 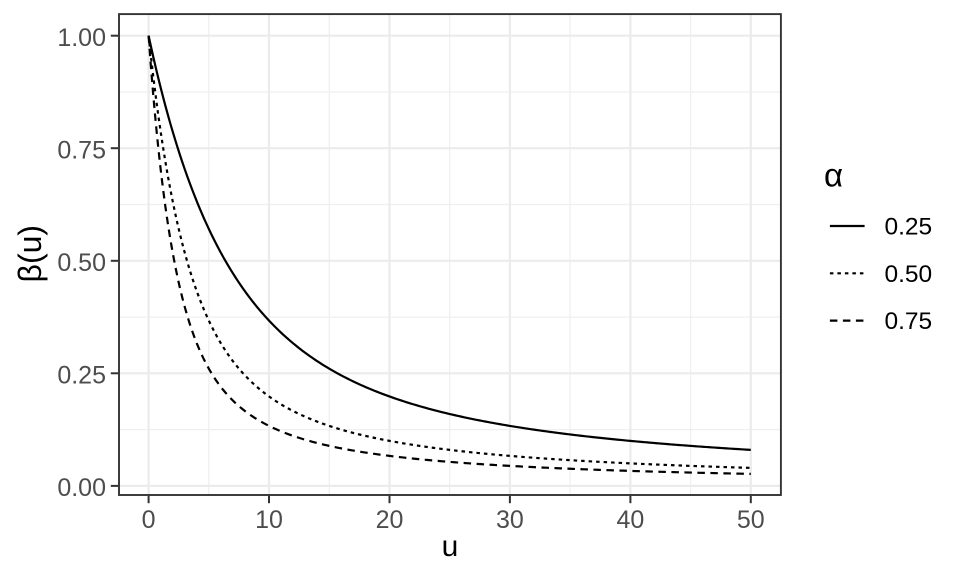 What do you see at coordinates (30, 254) in the screenshot?
I see `svg-text: β(u)` at bounding box center [30, 254].